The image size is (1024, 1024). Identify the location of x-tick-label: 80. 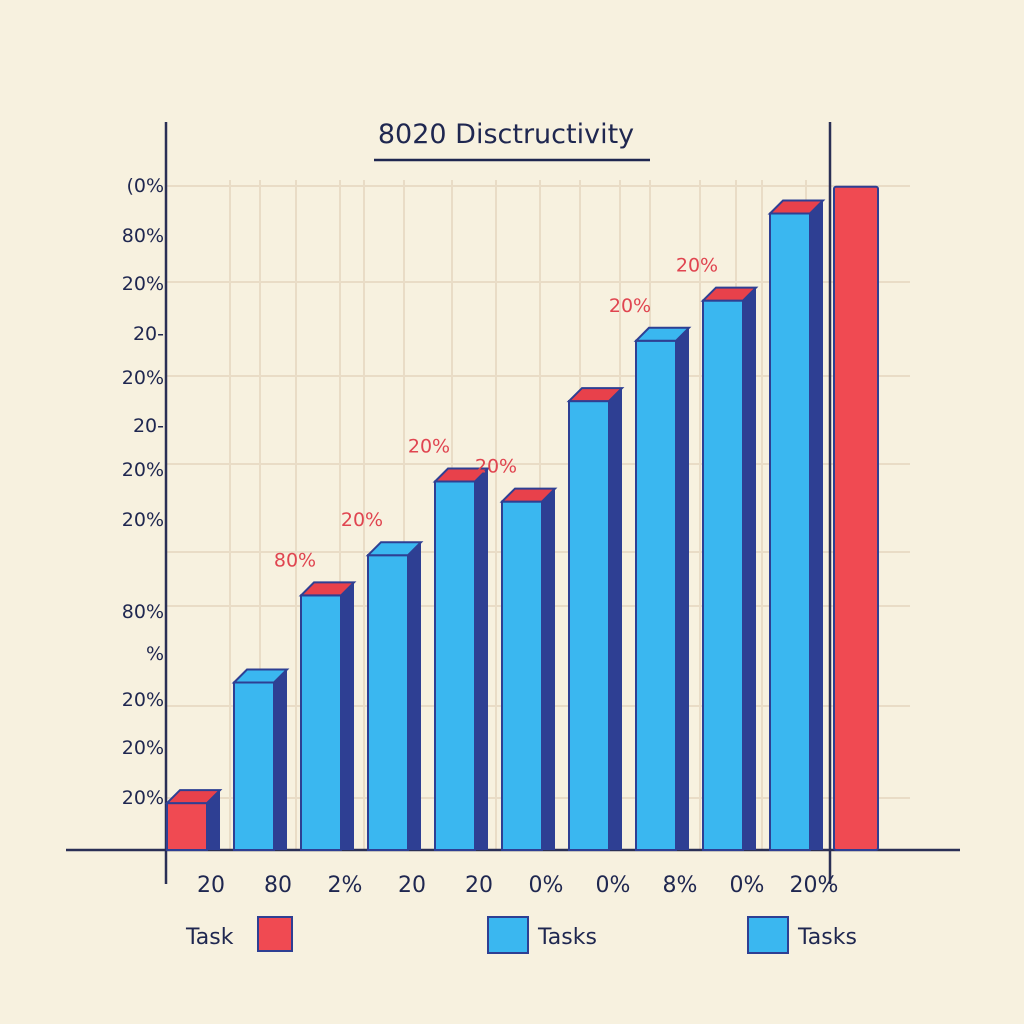
(278, 885).